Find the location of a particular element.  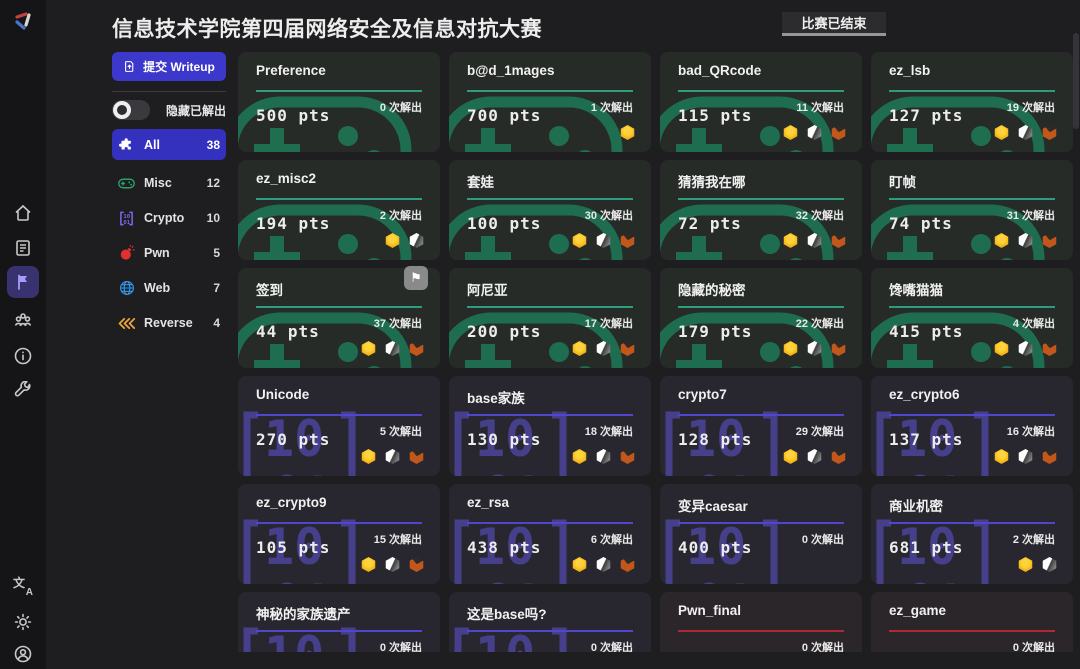

left-rail: 文 A is located at coordinates (23, 334).